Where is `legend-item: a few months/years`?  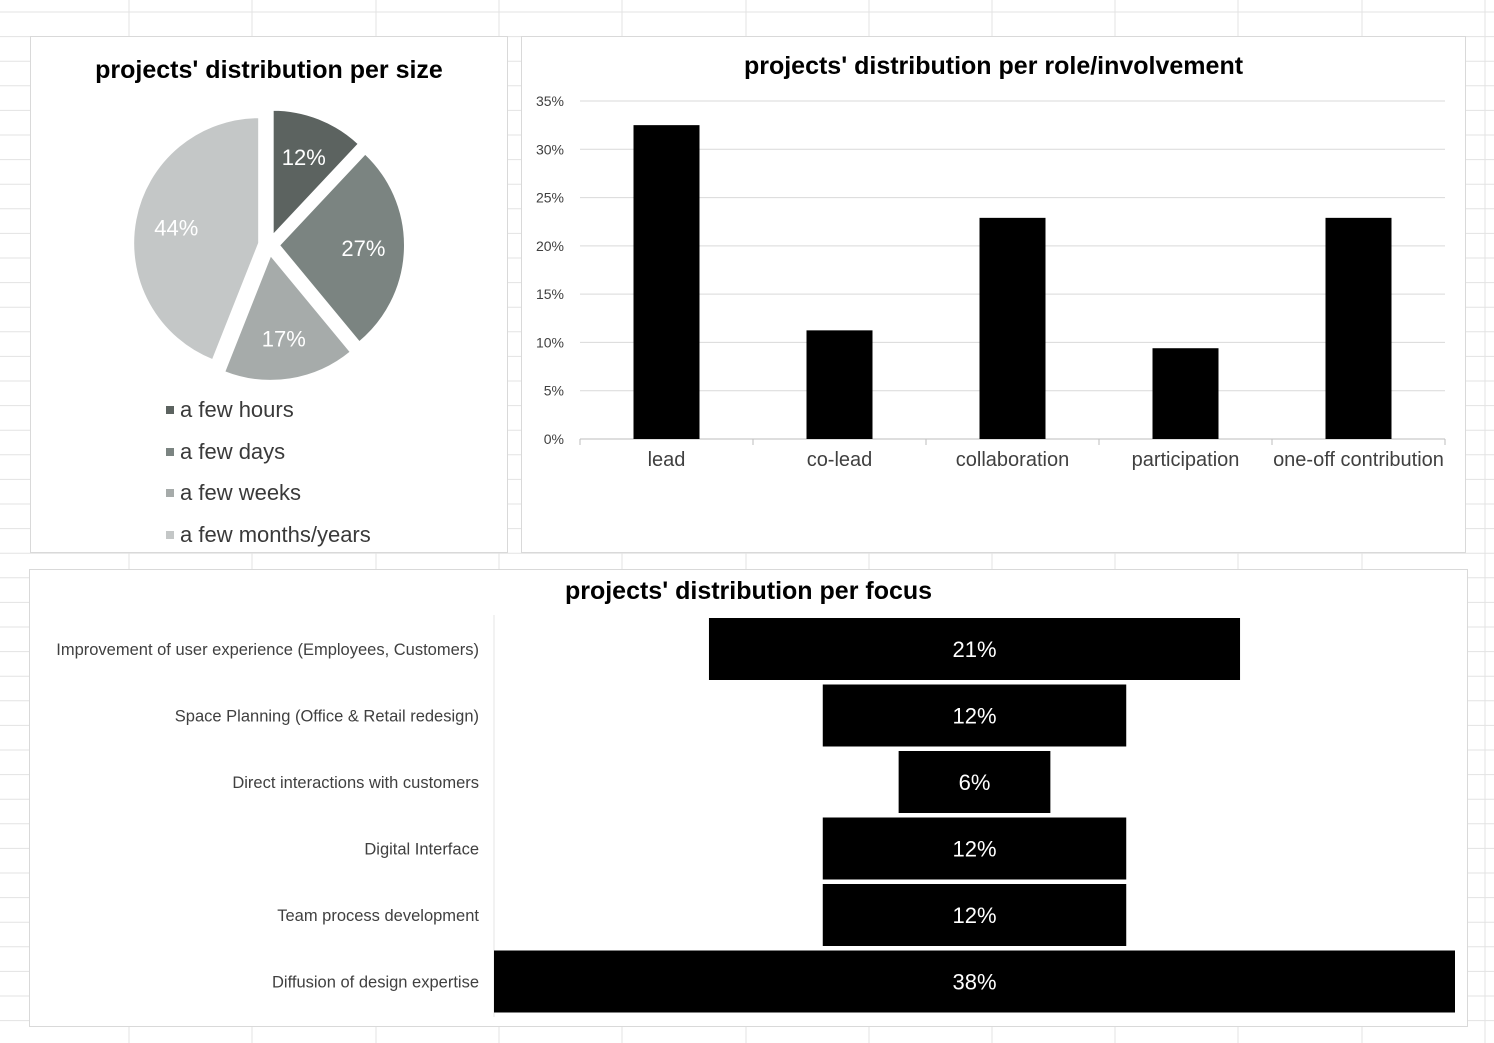 legend-item: a few months/years is located at coordinates (268, 535).